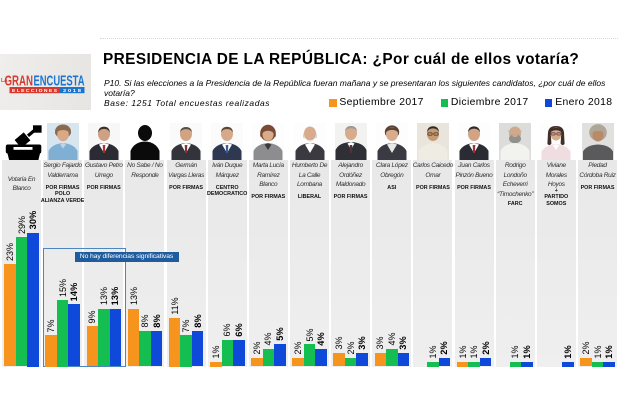  I want to click on svg-text: E L E C C I O N E S, so click(34, 90).